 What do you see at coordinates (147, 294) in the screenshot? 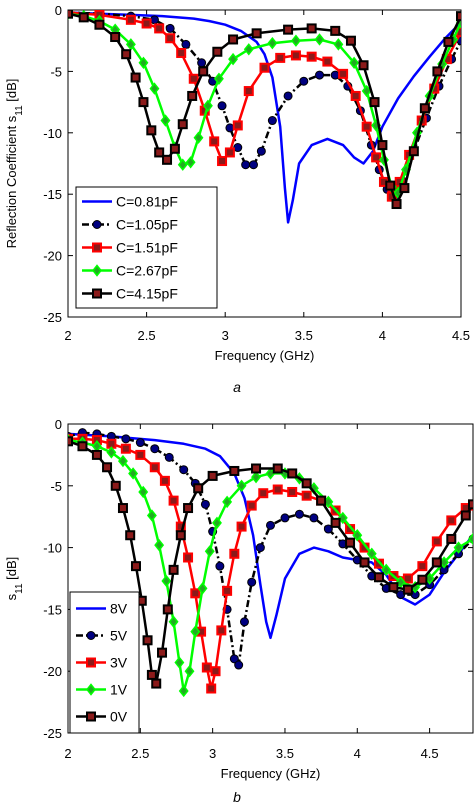
I see `legend-label-c-4-15pf: C=4.15pF` at bounding box center [147, 294].